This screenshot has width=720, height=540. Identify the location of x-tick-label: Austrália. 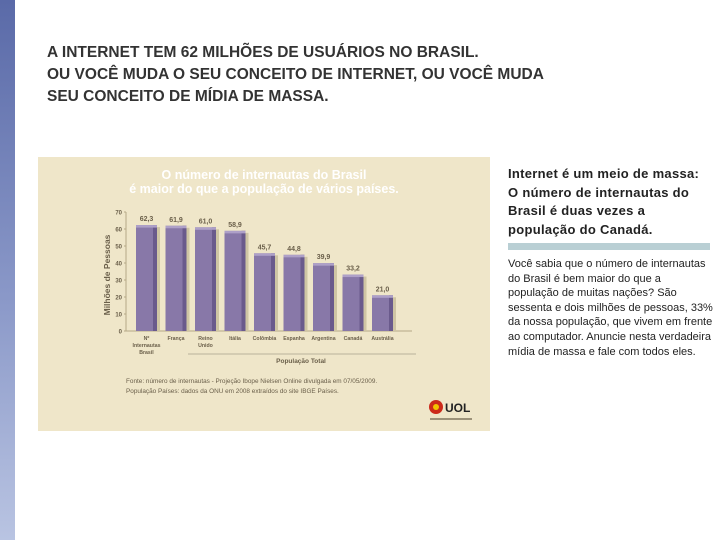
(382, 339).